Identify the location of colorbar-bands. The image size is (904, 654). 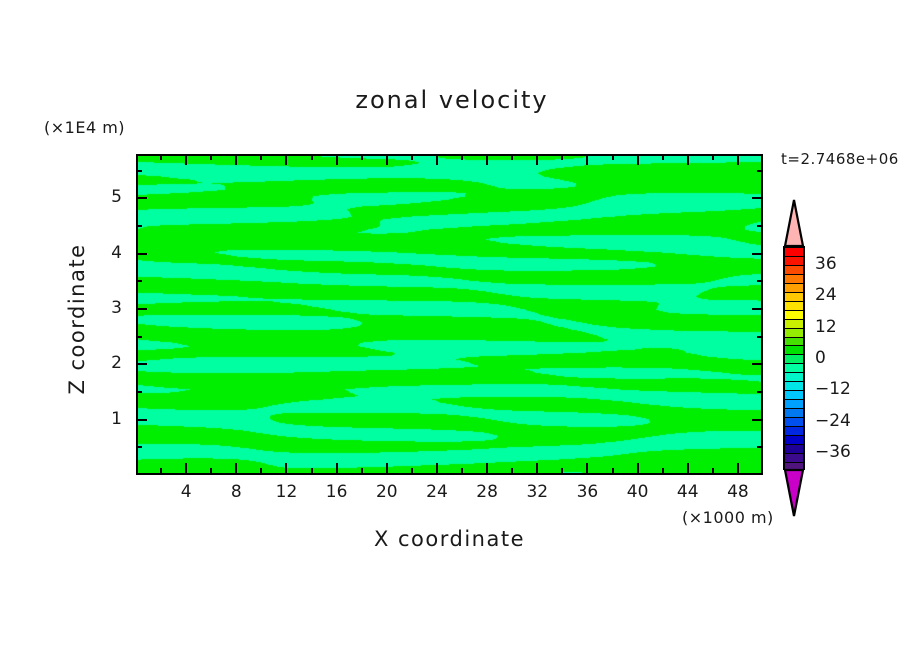
(794, 359).